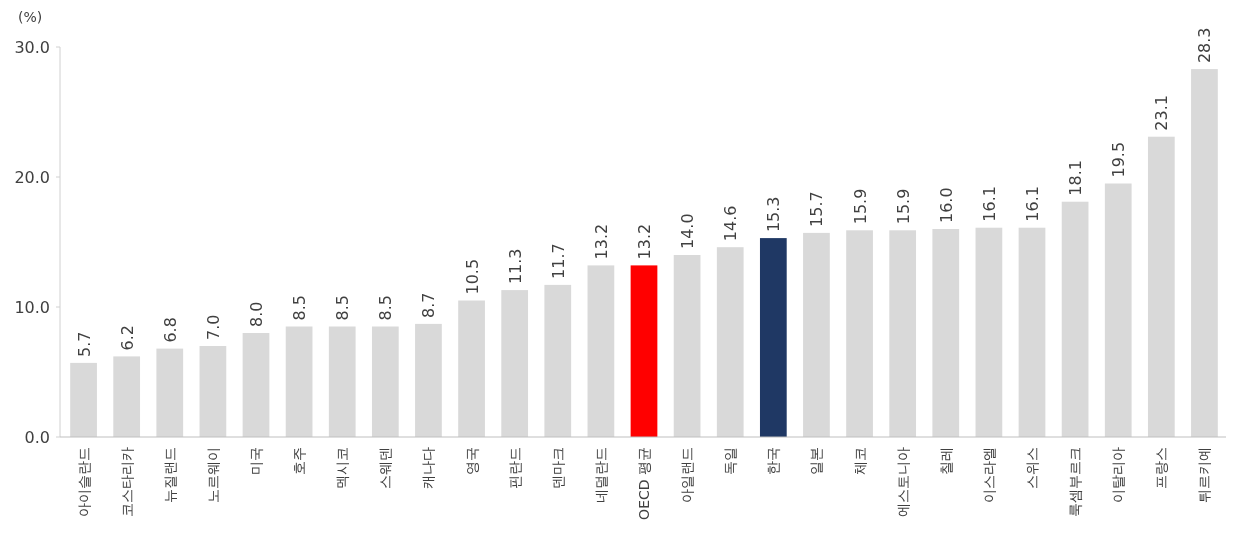 The width and height of the screenshot is (1234, 539). What do you see at coordinates (1162, 113) in the screenshot?
I see `data-label: 23.1` at bounding box center [1162, 113].